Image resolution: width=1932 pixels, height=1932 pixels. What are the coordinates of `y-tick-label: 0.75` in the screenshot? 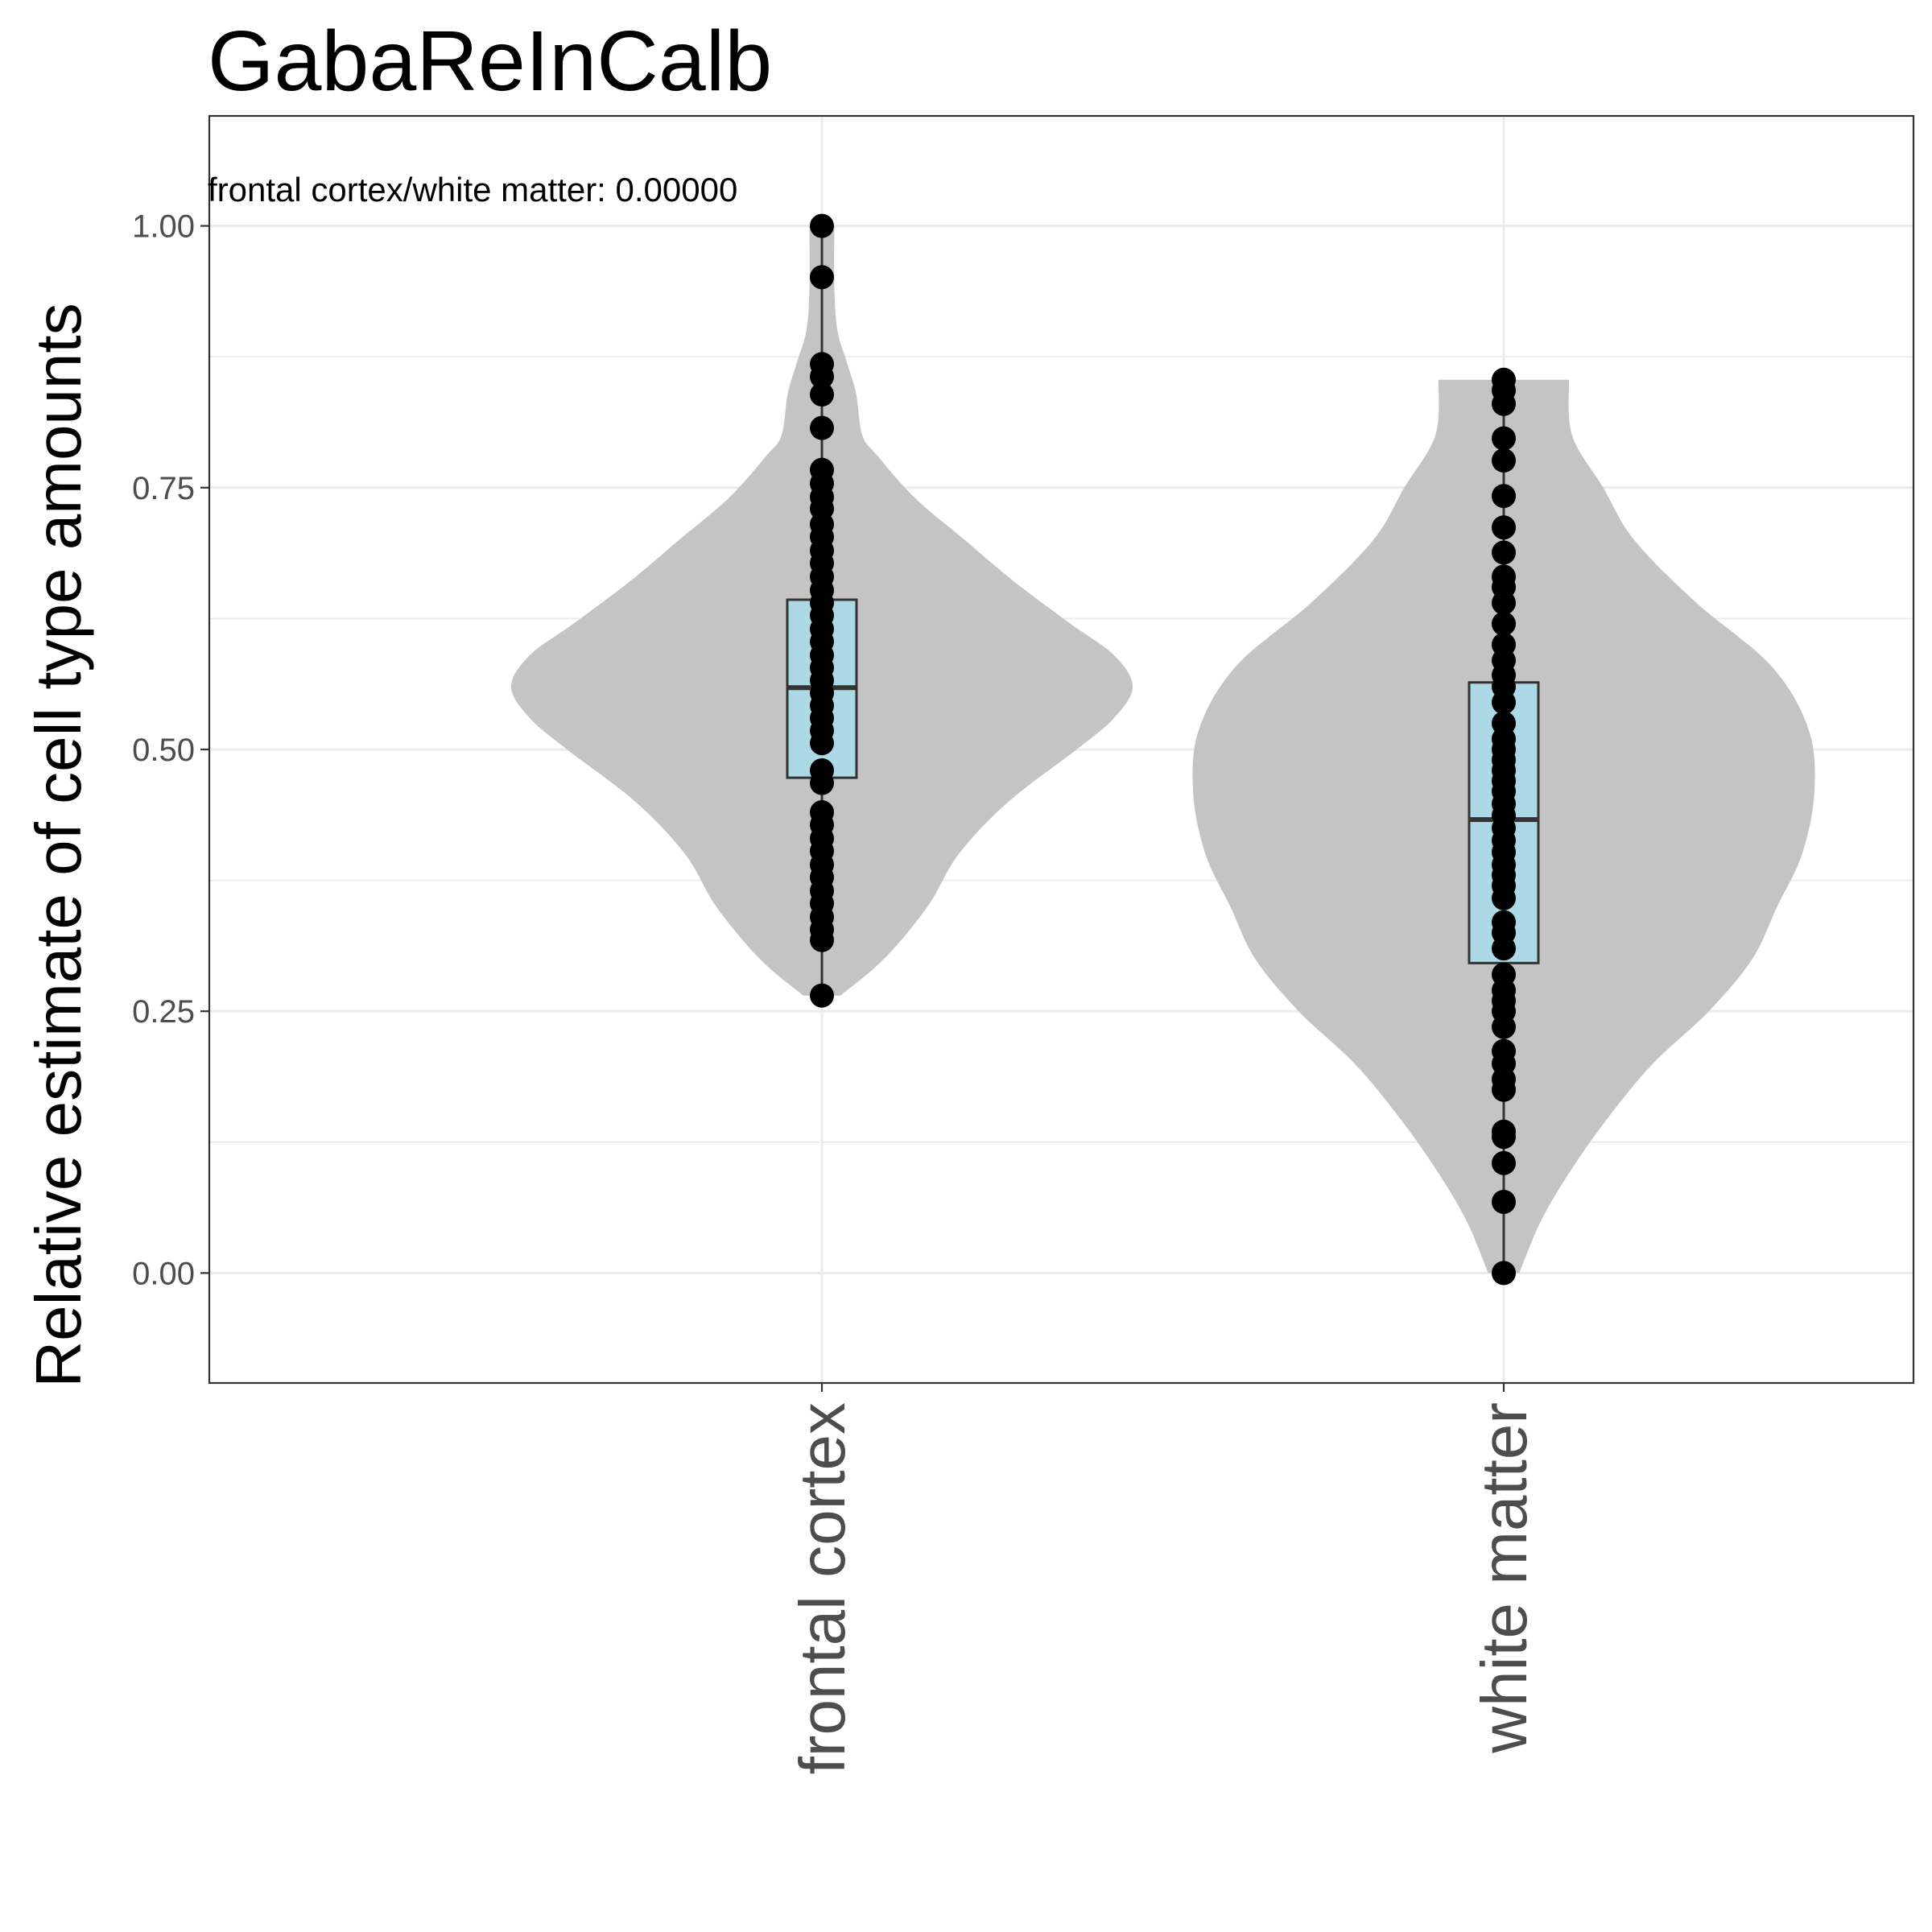 It's located at (163, 488).